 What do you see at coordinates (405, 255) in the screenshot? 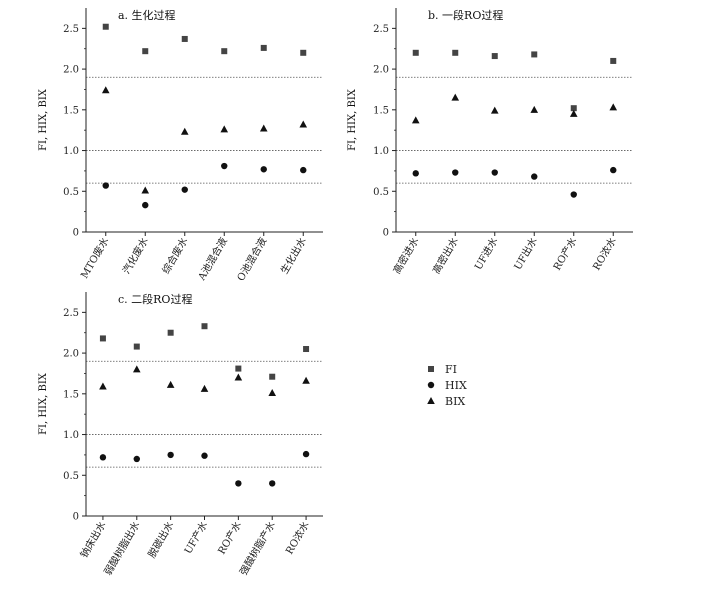
I see `x-category-label: 高密进水` at bounding box center [405, 255].